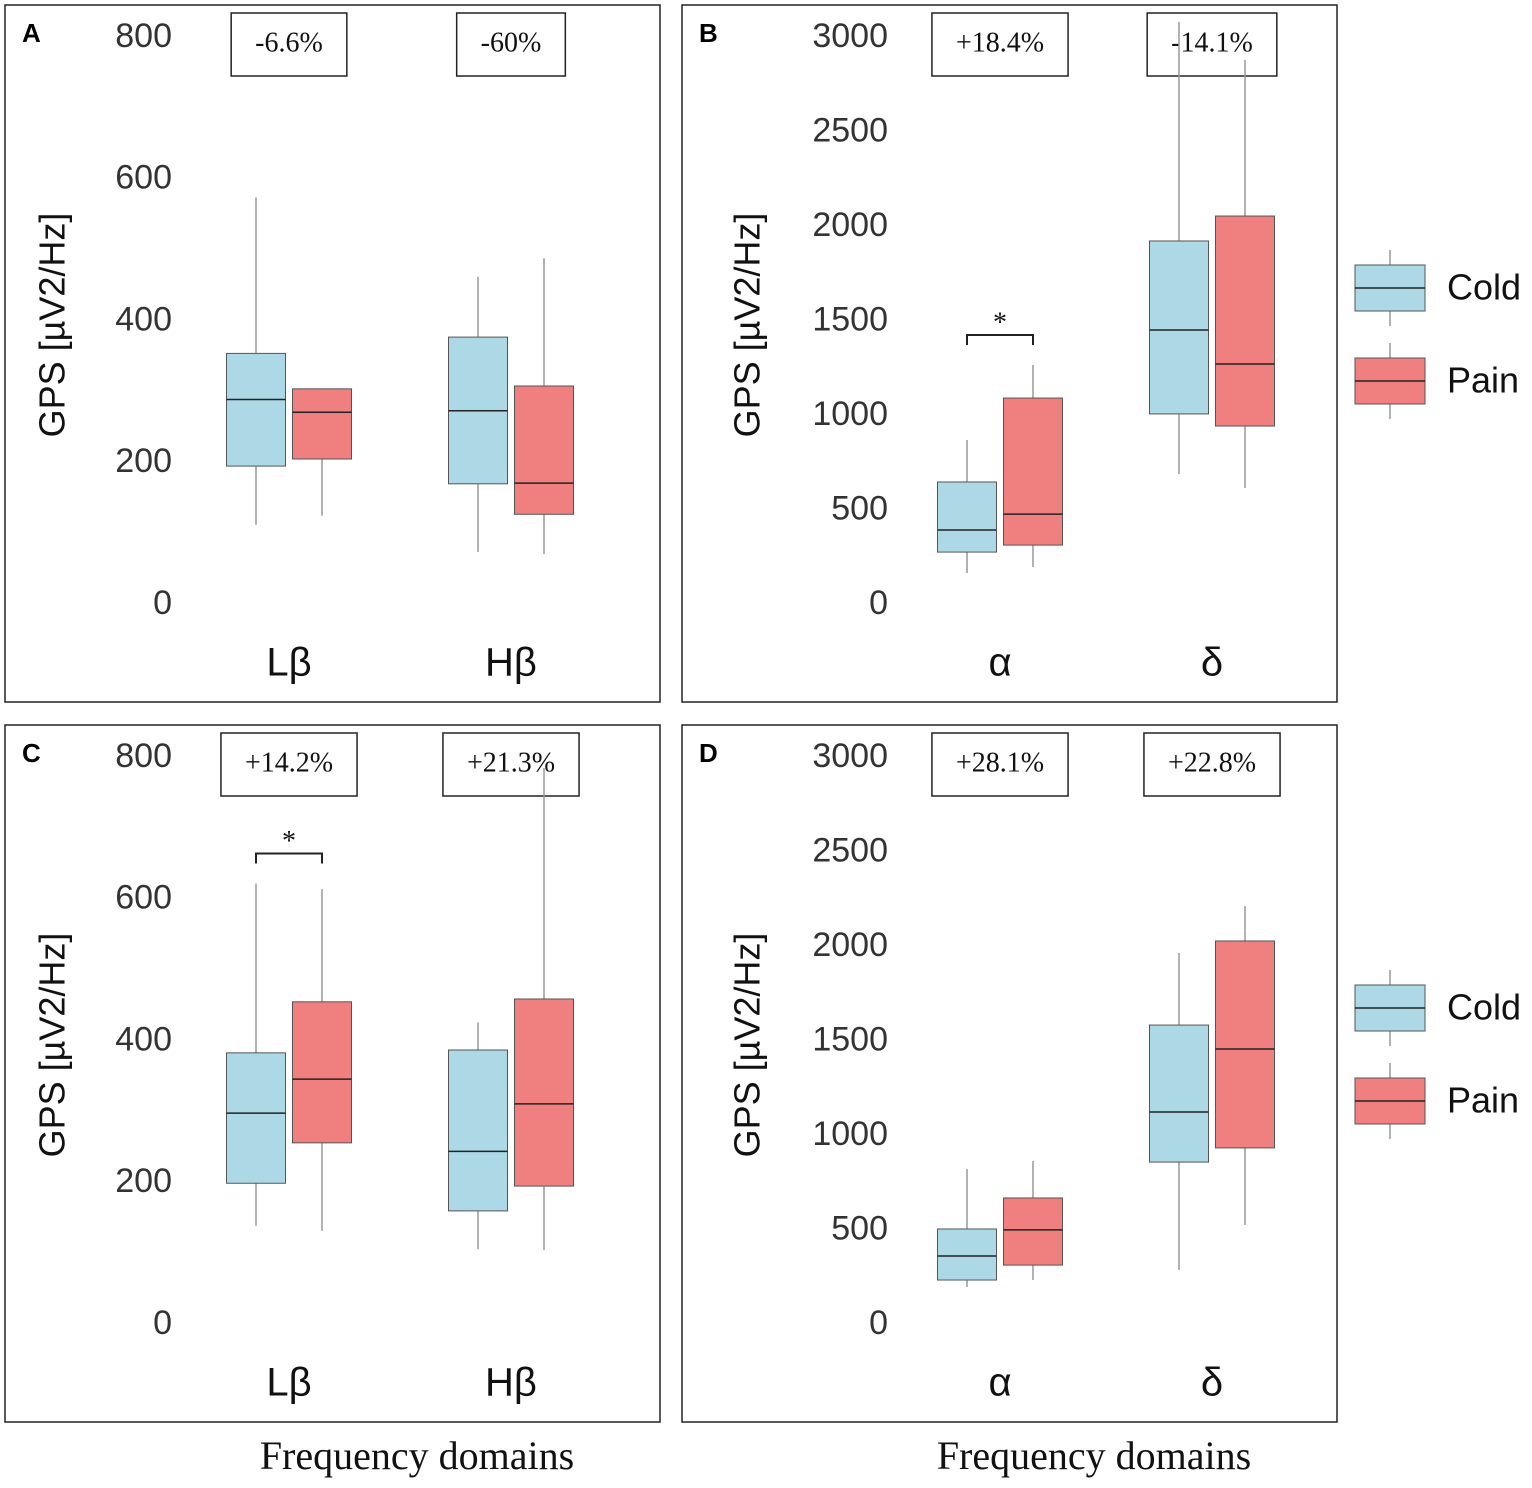 The width and height of the screenshot is (1532, 1488). I want to click on annotation: -14.1%, so click(1212, 42).